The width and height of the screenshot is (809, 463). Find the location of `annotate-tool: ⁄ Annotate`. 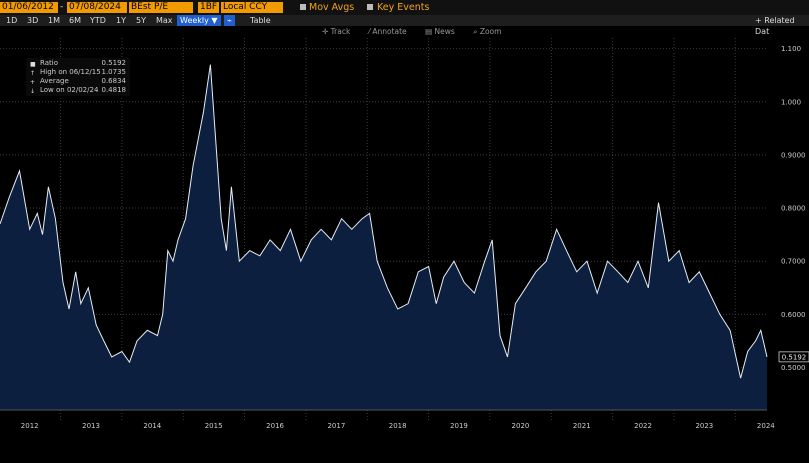

annotate-tool: ⁄ Annotate is located at coordinates (387, 31).